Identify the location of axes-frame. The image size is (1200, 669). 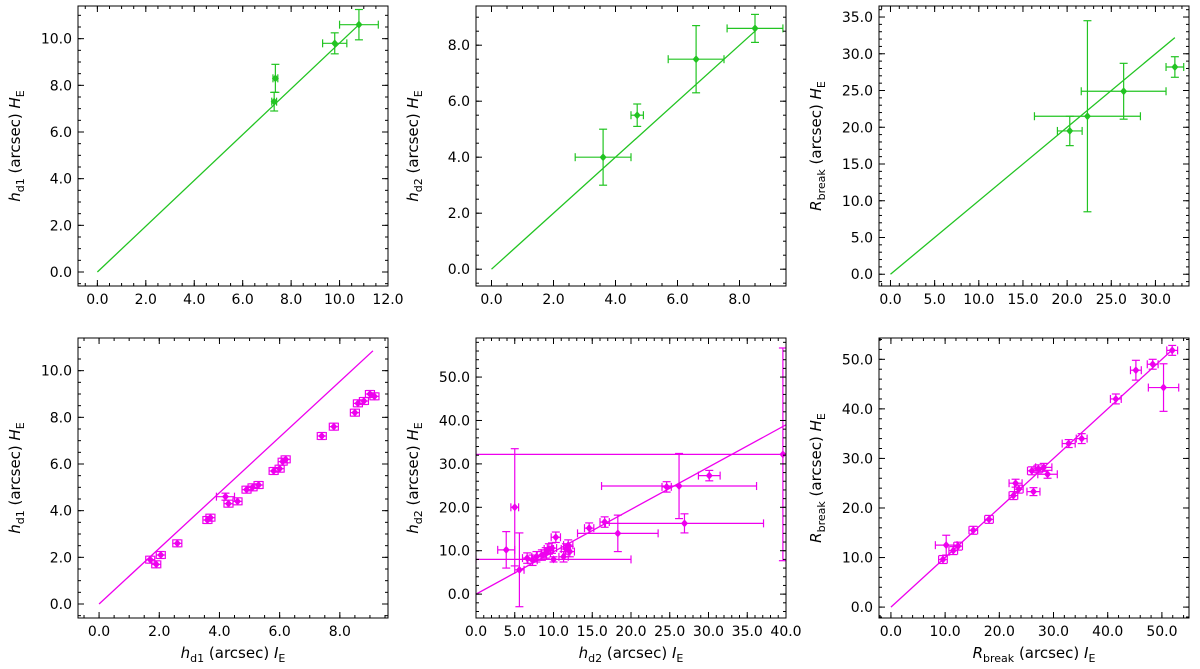
(233, 478).